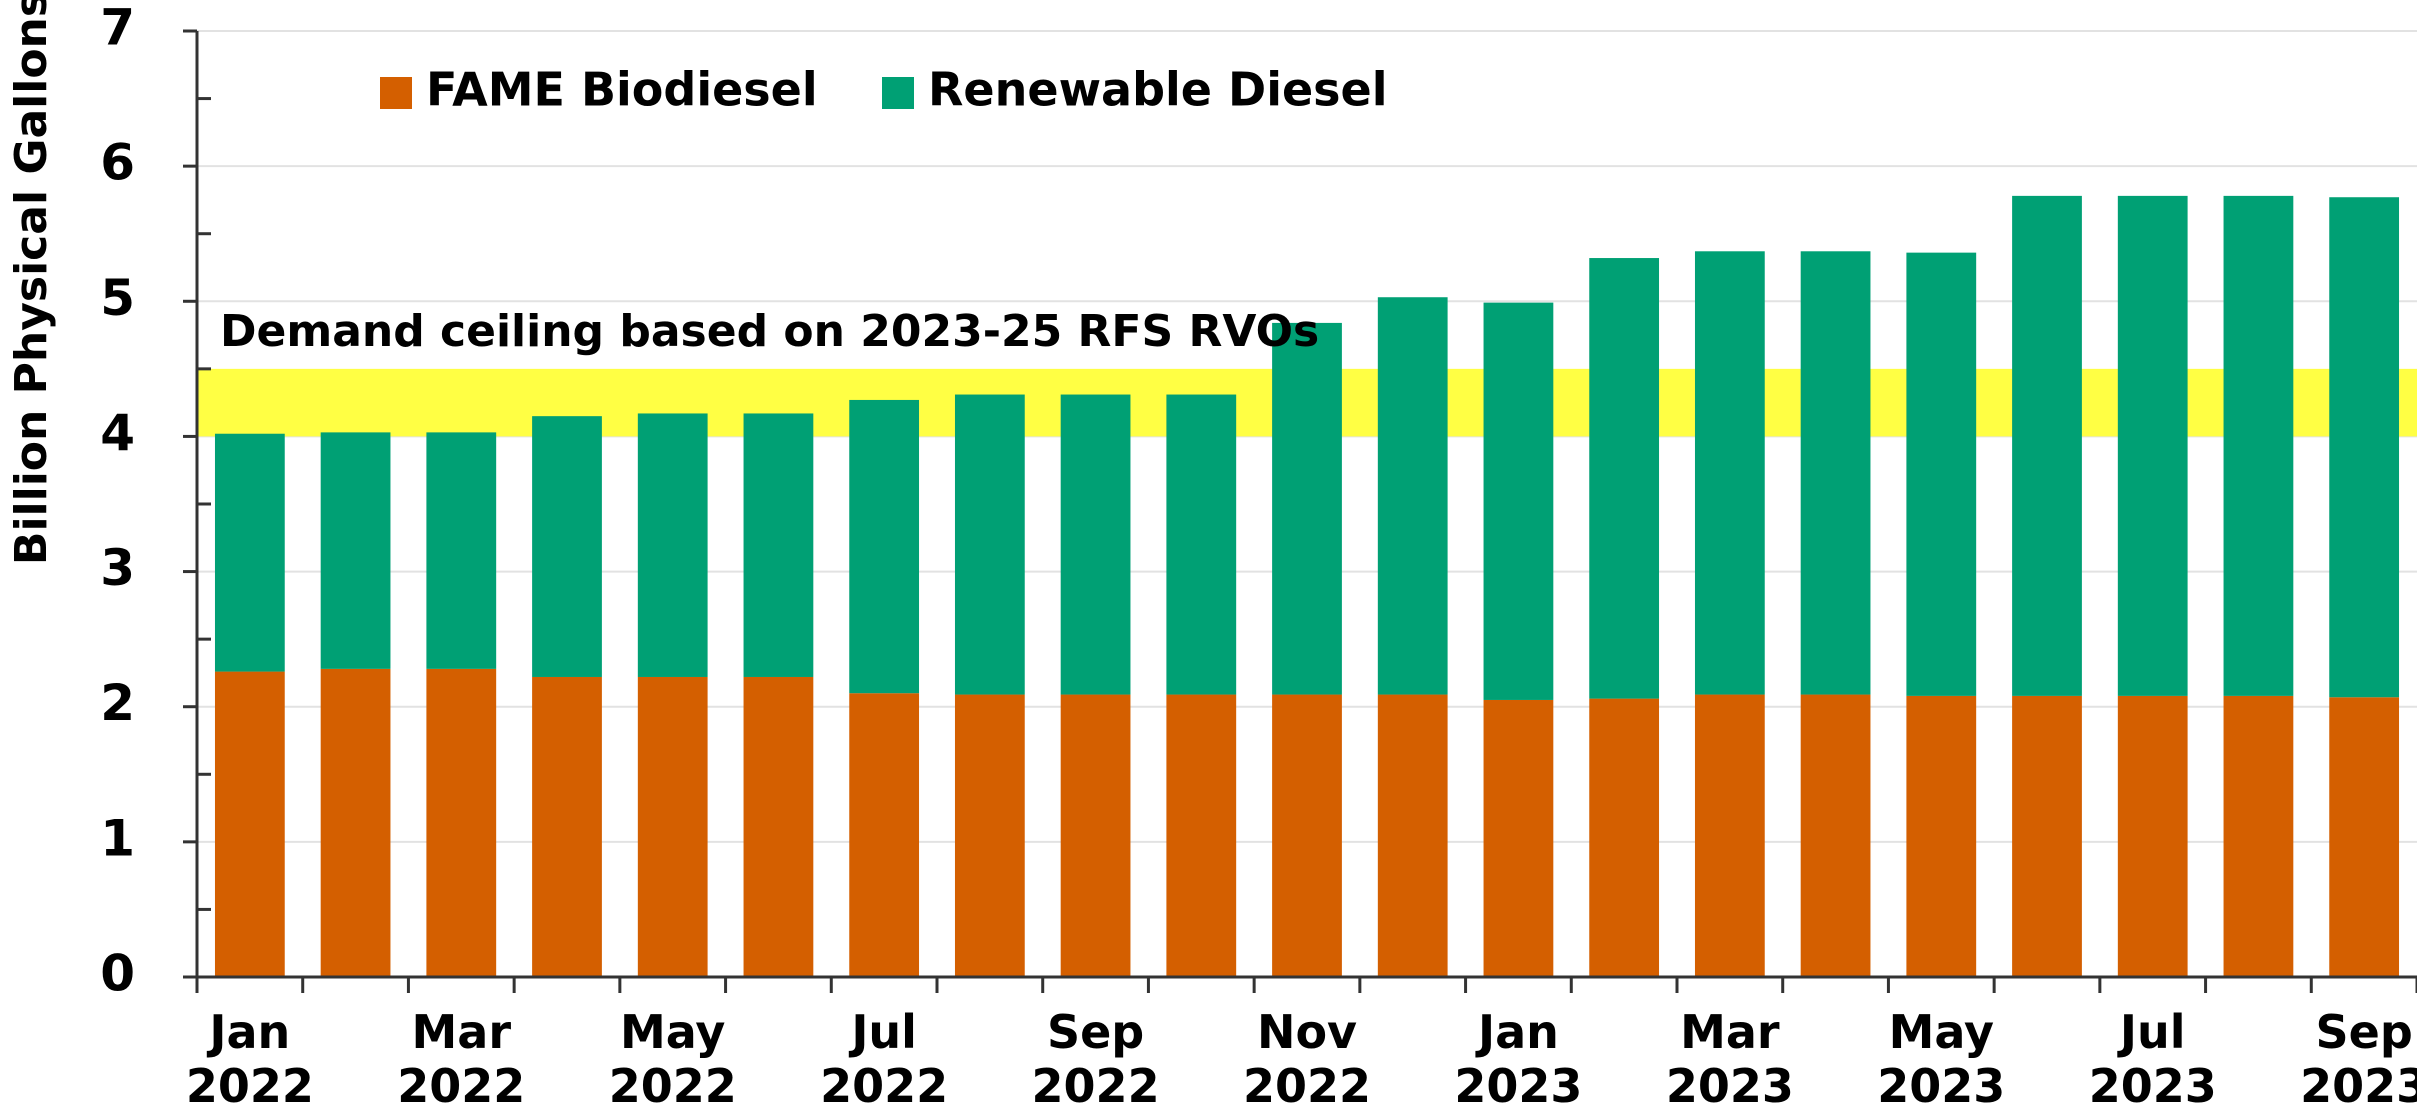 The image size is (2417, 1117). I want to click on x-tick-label: Jul 2022, so click(884, 1059).